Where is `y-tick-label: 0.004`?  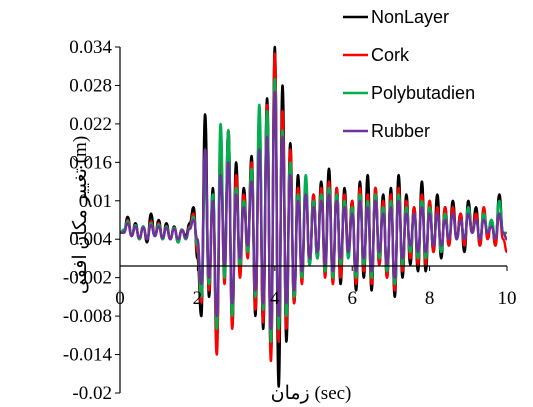
y-tick-label: 0.004 is located at coordinates (90, 239).